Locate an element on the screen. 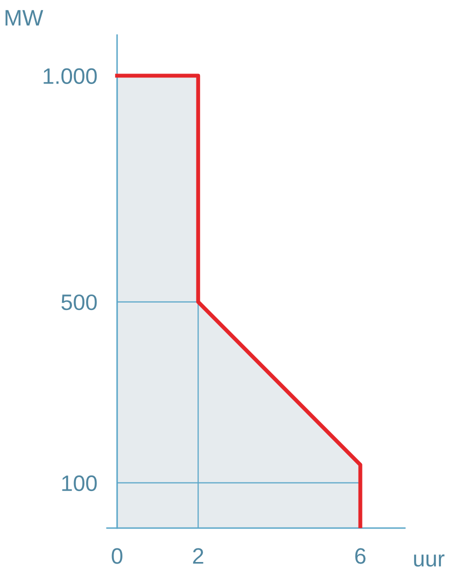  y-tick-label: 100 is located at coordinates (79, 483).